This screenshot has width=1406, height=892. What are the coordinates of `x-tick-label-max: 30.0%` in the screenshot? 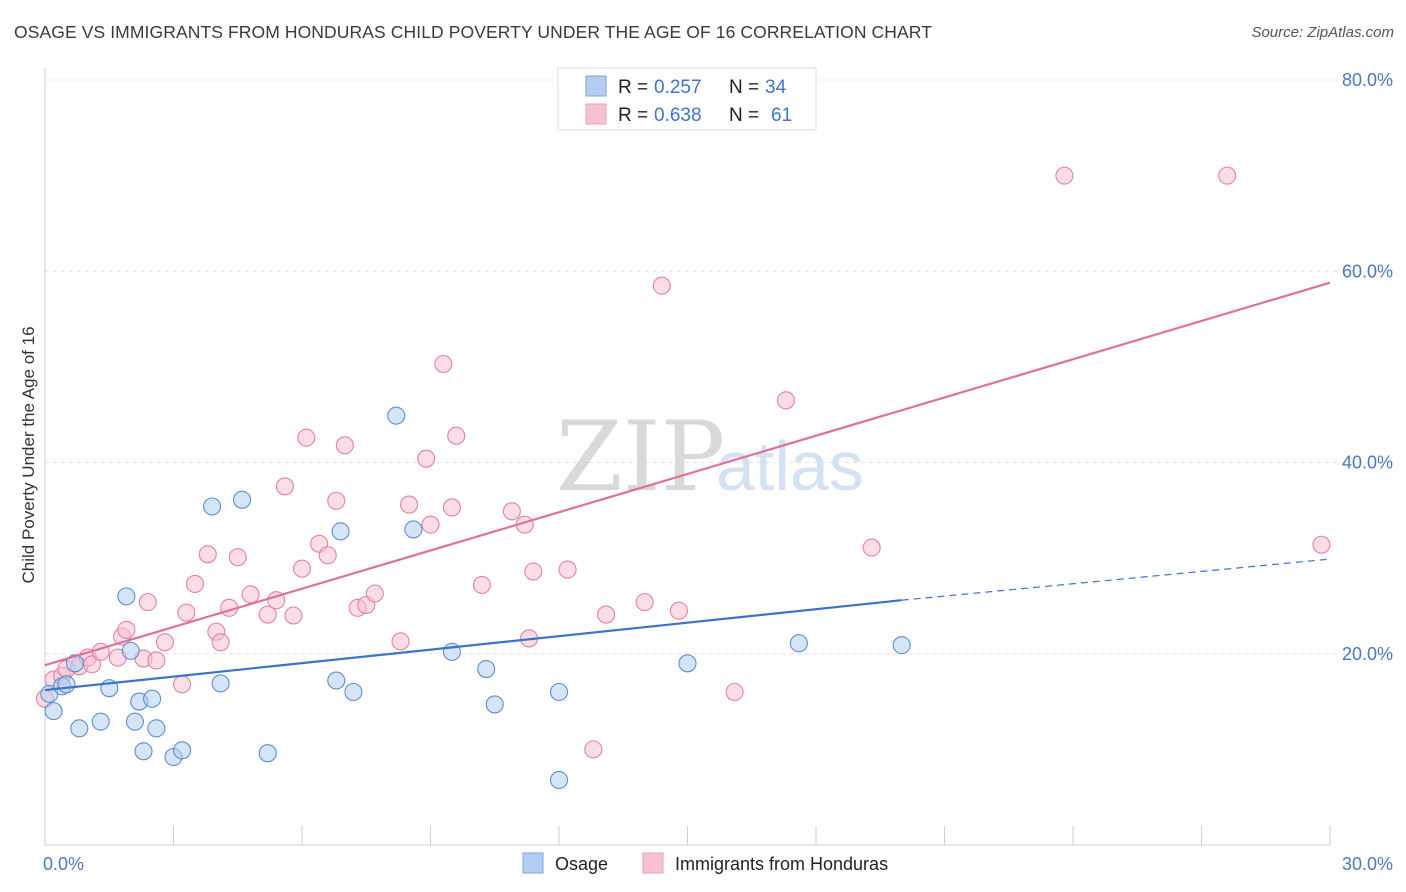 It's located at (1367, 864).